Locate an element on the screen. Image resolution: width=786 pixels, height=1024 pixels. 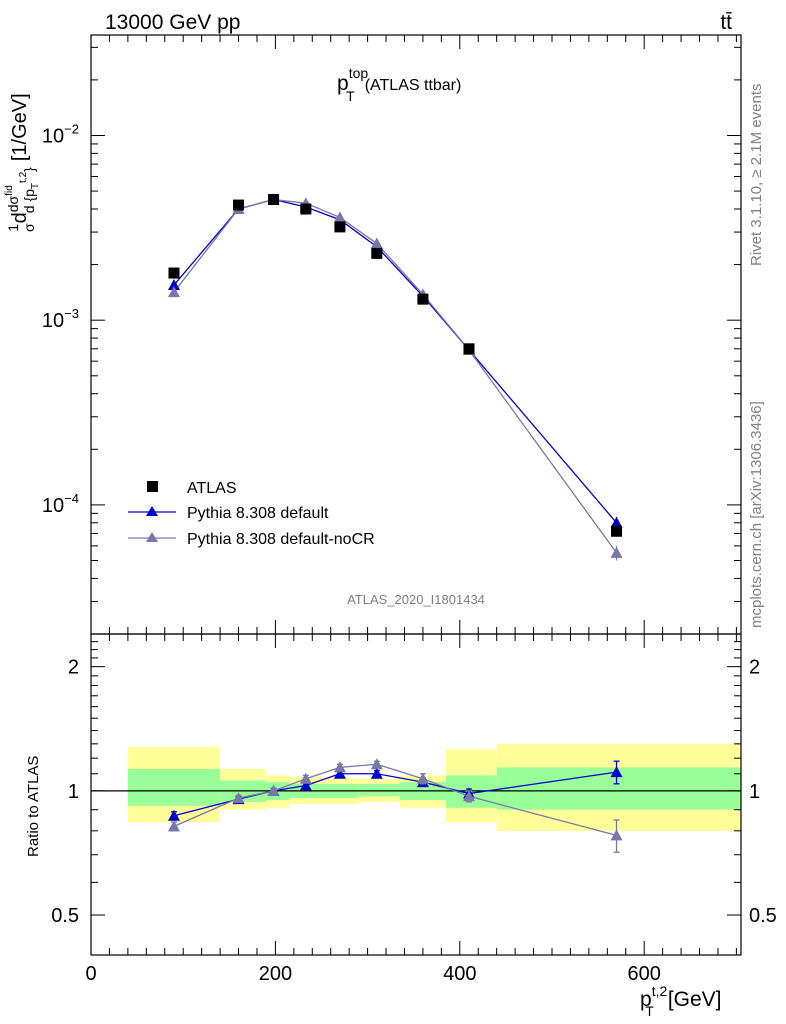
ratio-plot-marks is located at coordinates (416, 805).